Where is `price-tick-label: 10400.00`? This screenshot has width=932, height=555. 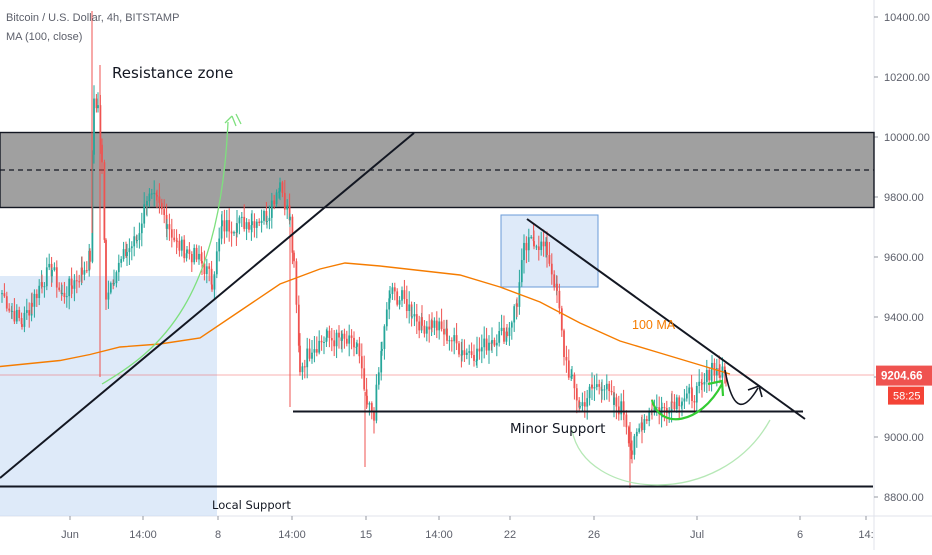 price-tick-label: 10400.00 is located at coordinates (907, 18).